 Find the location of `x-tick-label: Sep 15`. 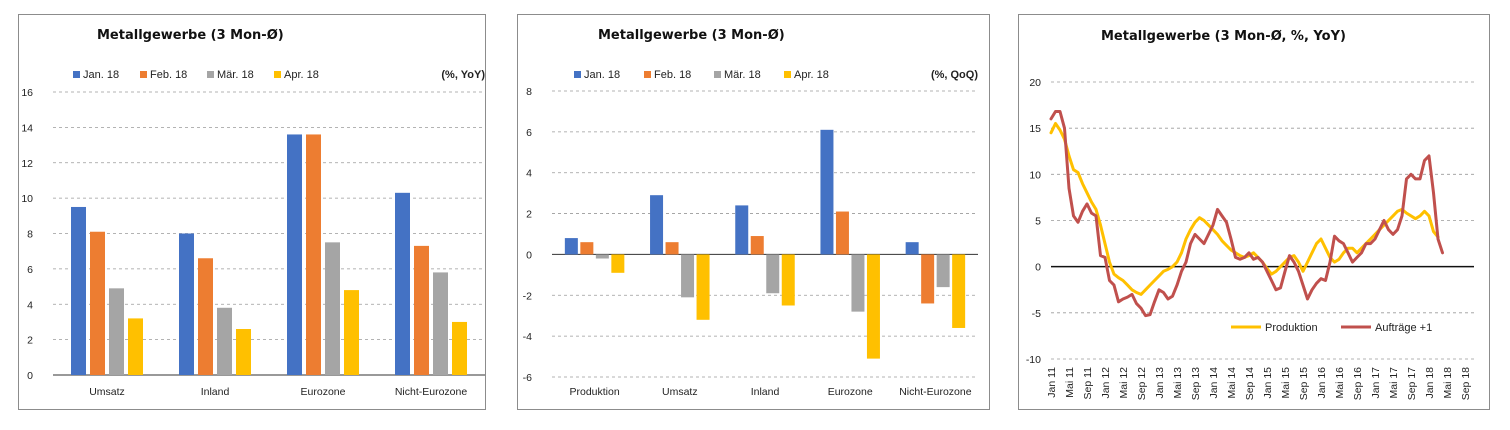

x-tick-label: Sep 15 is located at coordinates (1304, 383).